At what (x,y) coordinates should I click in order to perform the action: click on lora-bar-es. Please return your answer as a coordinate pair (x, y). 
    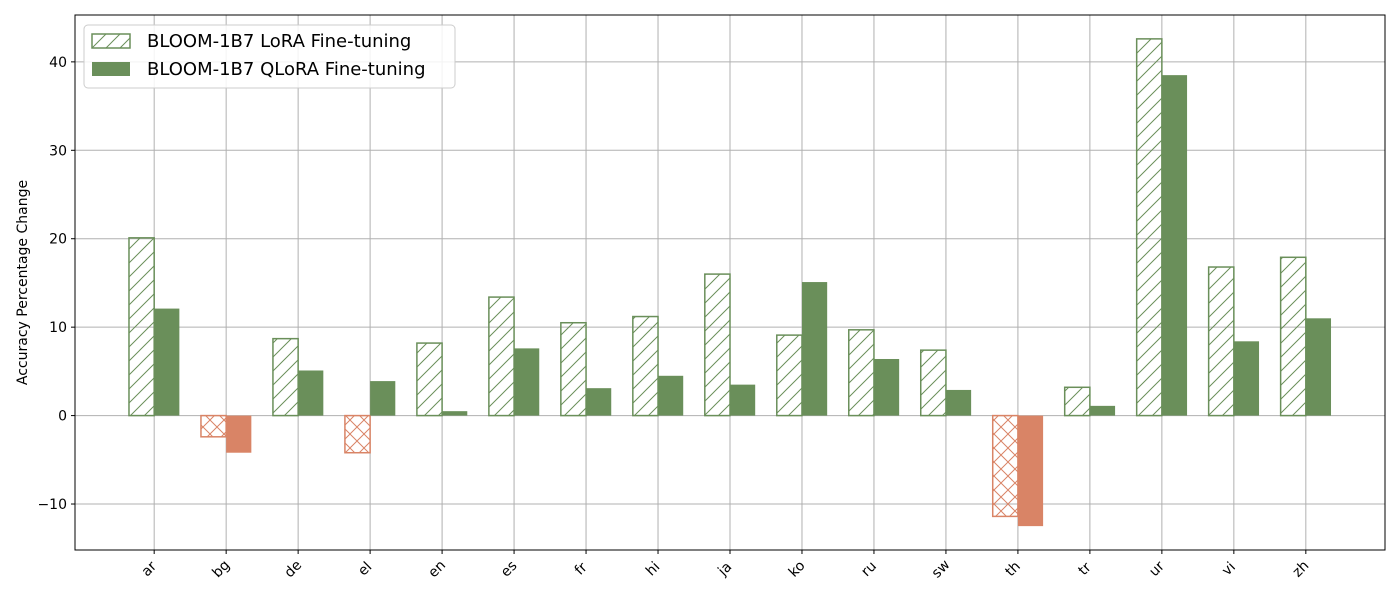
    Looking at the image, I should click on (501, 356).